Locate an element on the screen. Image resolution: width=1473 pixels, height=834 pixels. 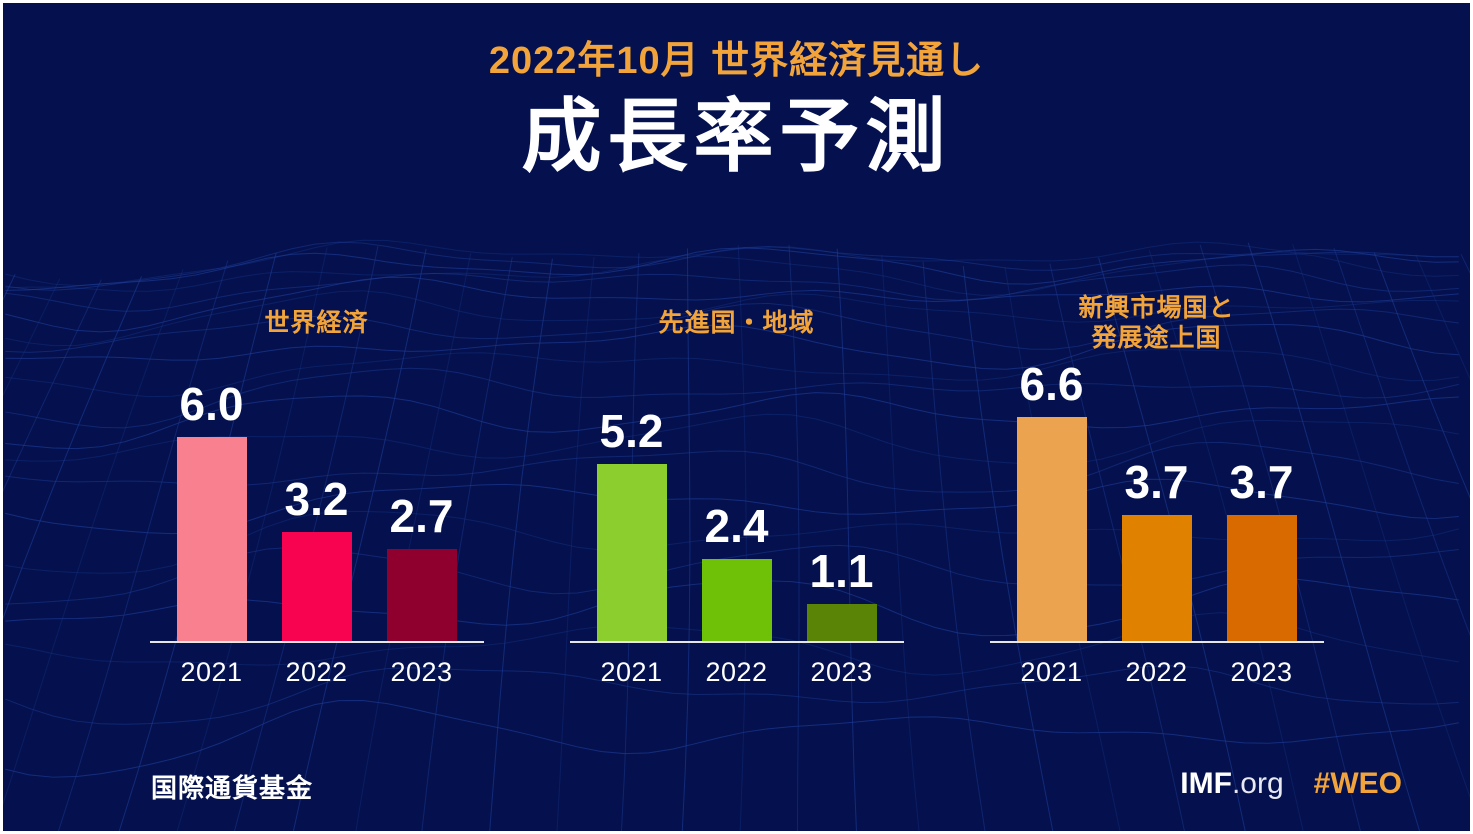
bar-plot: 6.0 3.2 2.7 is located at coordinates (316, 499).